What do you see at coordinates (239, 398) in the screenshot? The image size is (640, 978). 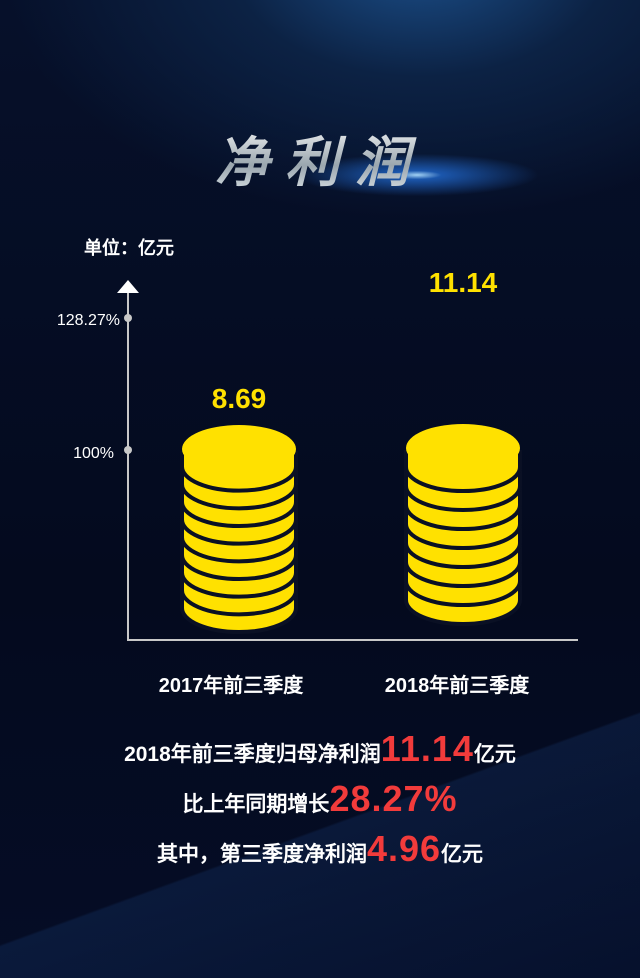 I see `value-label-2017: 8.69` at bounding box center [239, 398].